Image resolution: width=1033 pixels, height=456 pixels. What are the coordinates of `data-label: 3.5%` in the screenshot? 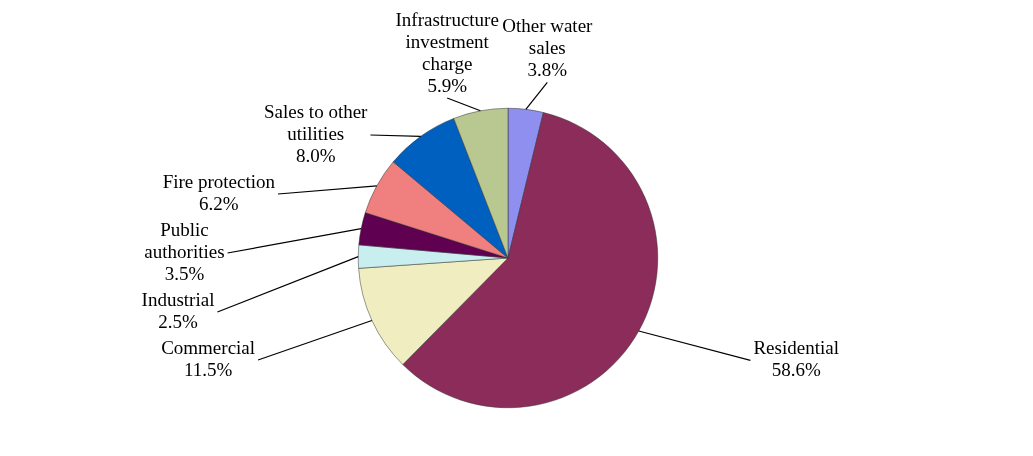 It's located at (184, 273).